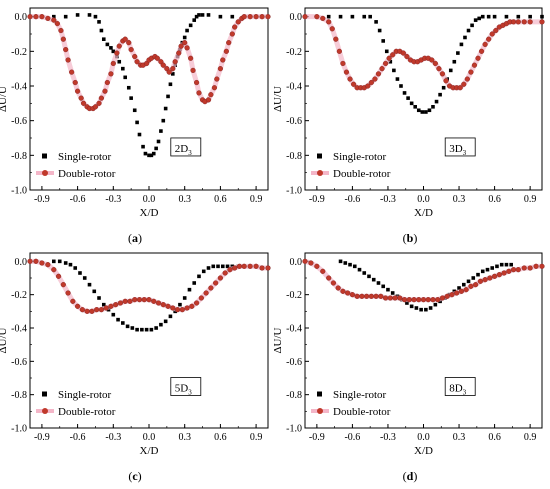  What do you see at coordinates (19, 121) in the screenshot?
I see `y-tick-label: -0.6` at bounding box center [19, 121].